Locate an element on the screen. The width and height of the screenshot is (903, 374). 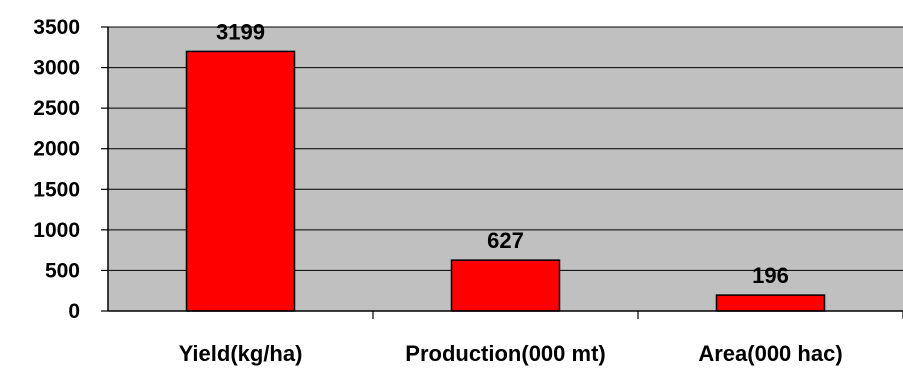
y-tick-label: 1500 is located at coordinates (56, 189).